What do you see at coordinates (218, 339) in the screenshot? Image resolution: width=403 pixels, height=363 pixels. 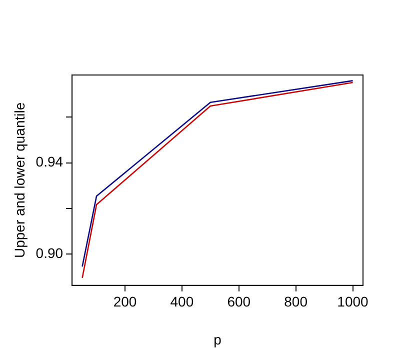 I see `x-axis-title: p` at bounding box center [218, 339].